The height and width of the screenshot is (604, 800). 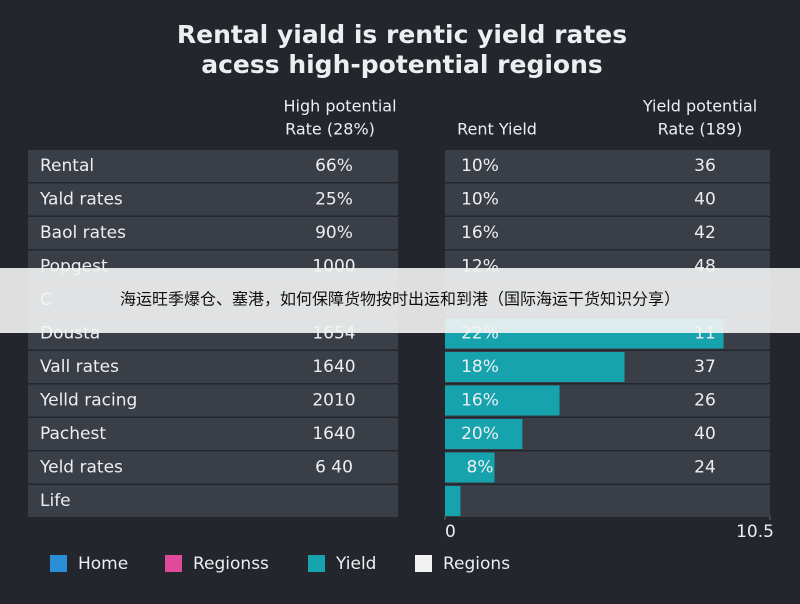 What do you see at coordinates (402, 64) in the screenshot?
I see `title-line: acess high-potential regions` at bounding box center [402, 64].